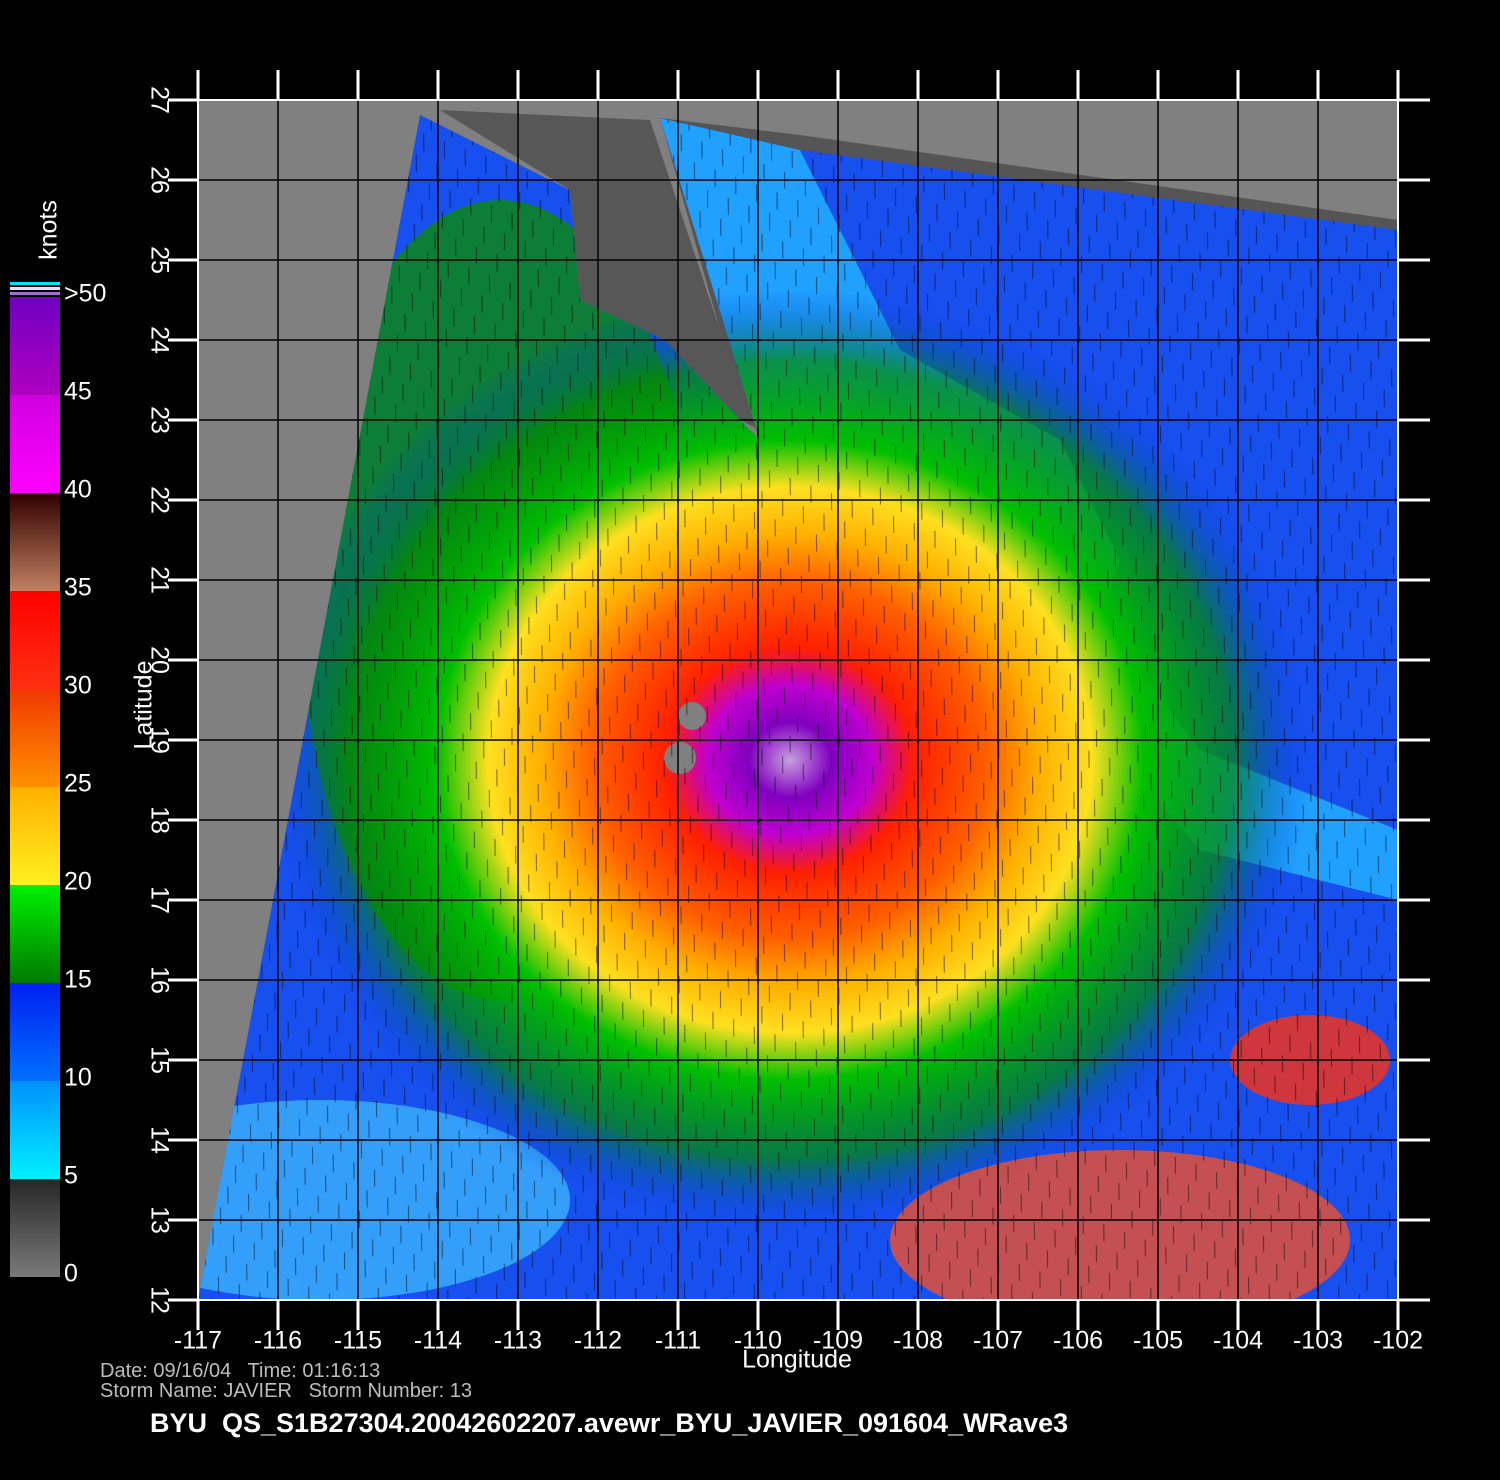 The width and height of the screenshot is (1500, 1480). Describe the element at coordinates (159, 740) in the screenshot. I see `y-tick-label: 19` at that location.